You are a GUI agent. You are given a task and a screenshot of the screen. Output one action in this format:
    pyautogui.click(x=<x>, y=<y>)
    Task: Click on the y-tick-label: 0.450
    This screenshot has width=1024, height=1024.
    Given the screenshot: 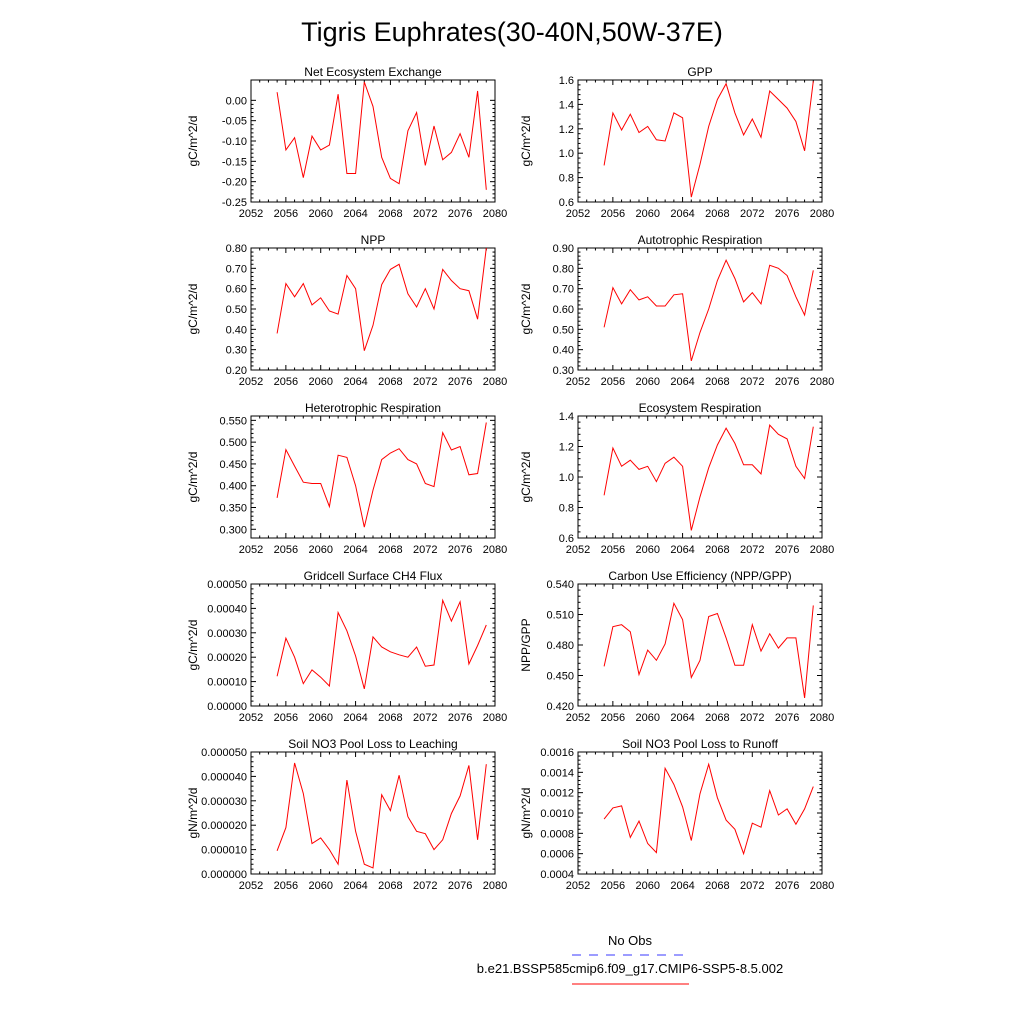 What is the action you would take?
    pyautogui.click(x=560, y=677)
    